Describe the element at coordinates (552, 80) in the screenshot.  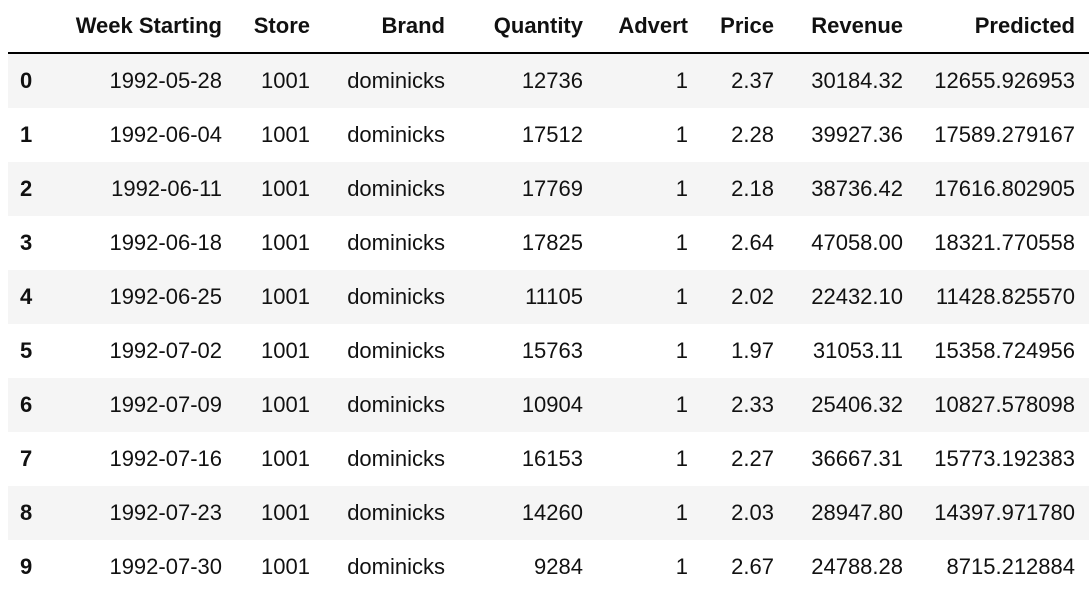
I see `cell-quantity: 12736` at that location.